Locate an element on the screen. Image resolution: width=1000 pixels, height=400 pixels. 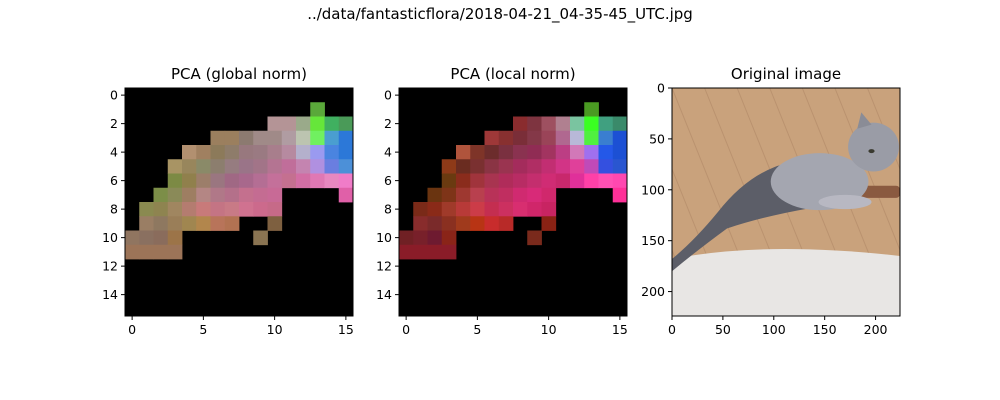
original-image-xtick-label: 200 is located at coordinates (876, 329).